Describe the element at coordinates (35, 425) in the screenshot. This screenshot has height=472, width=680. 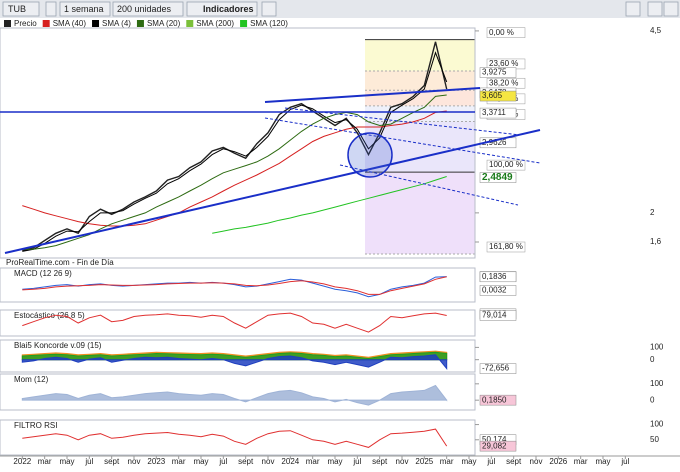
I see `panel-title: FILTRO RSI` at that location.